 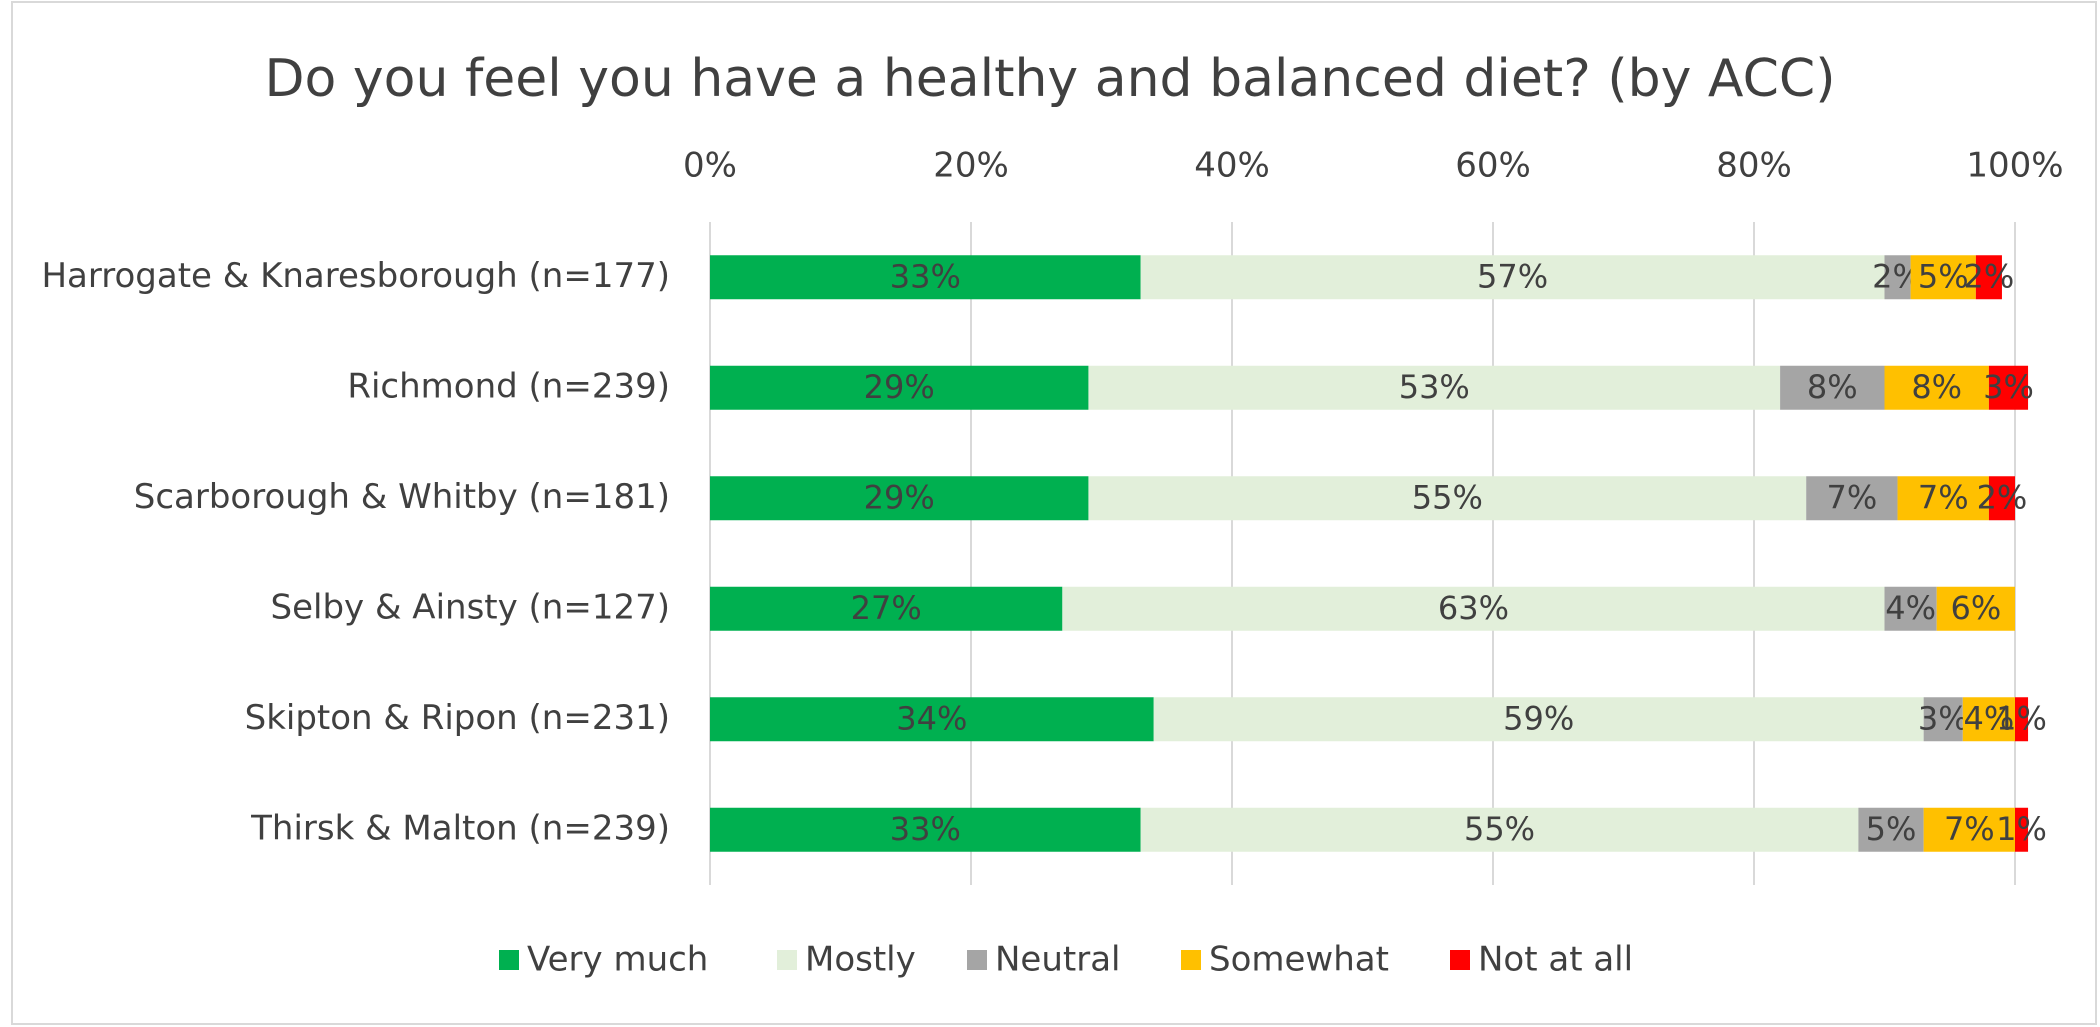 I want to click on data-label: 59%, so click(x=1538, y=718).